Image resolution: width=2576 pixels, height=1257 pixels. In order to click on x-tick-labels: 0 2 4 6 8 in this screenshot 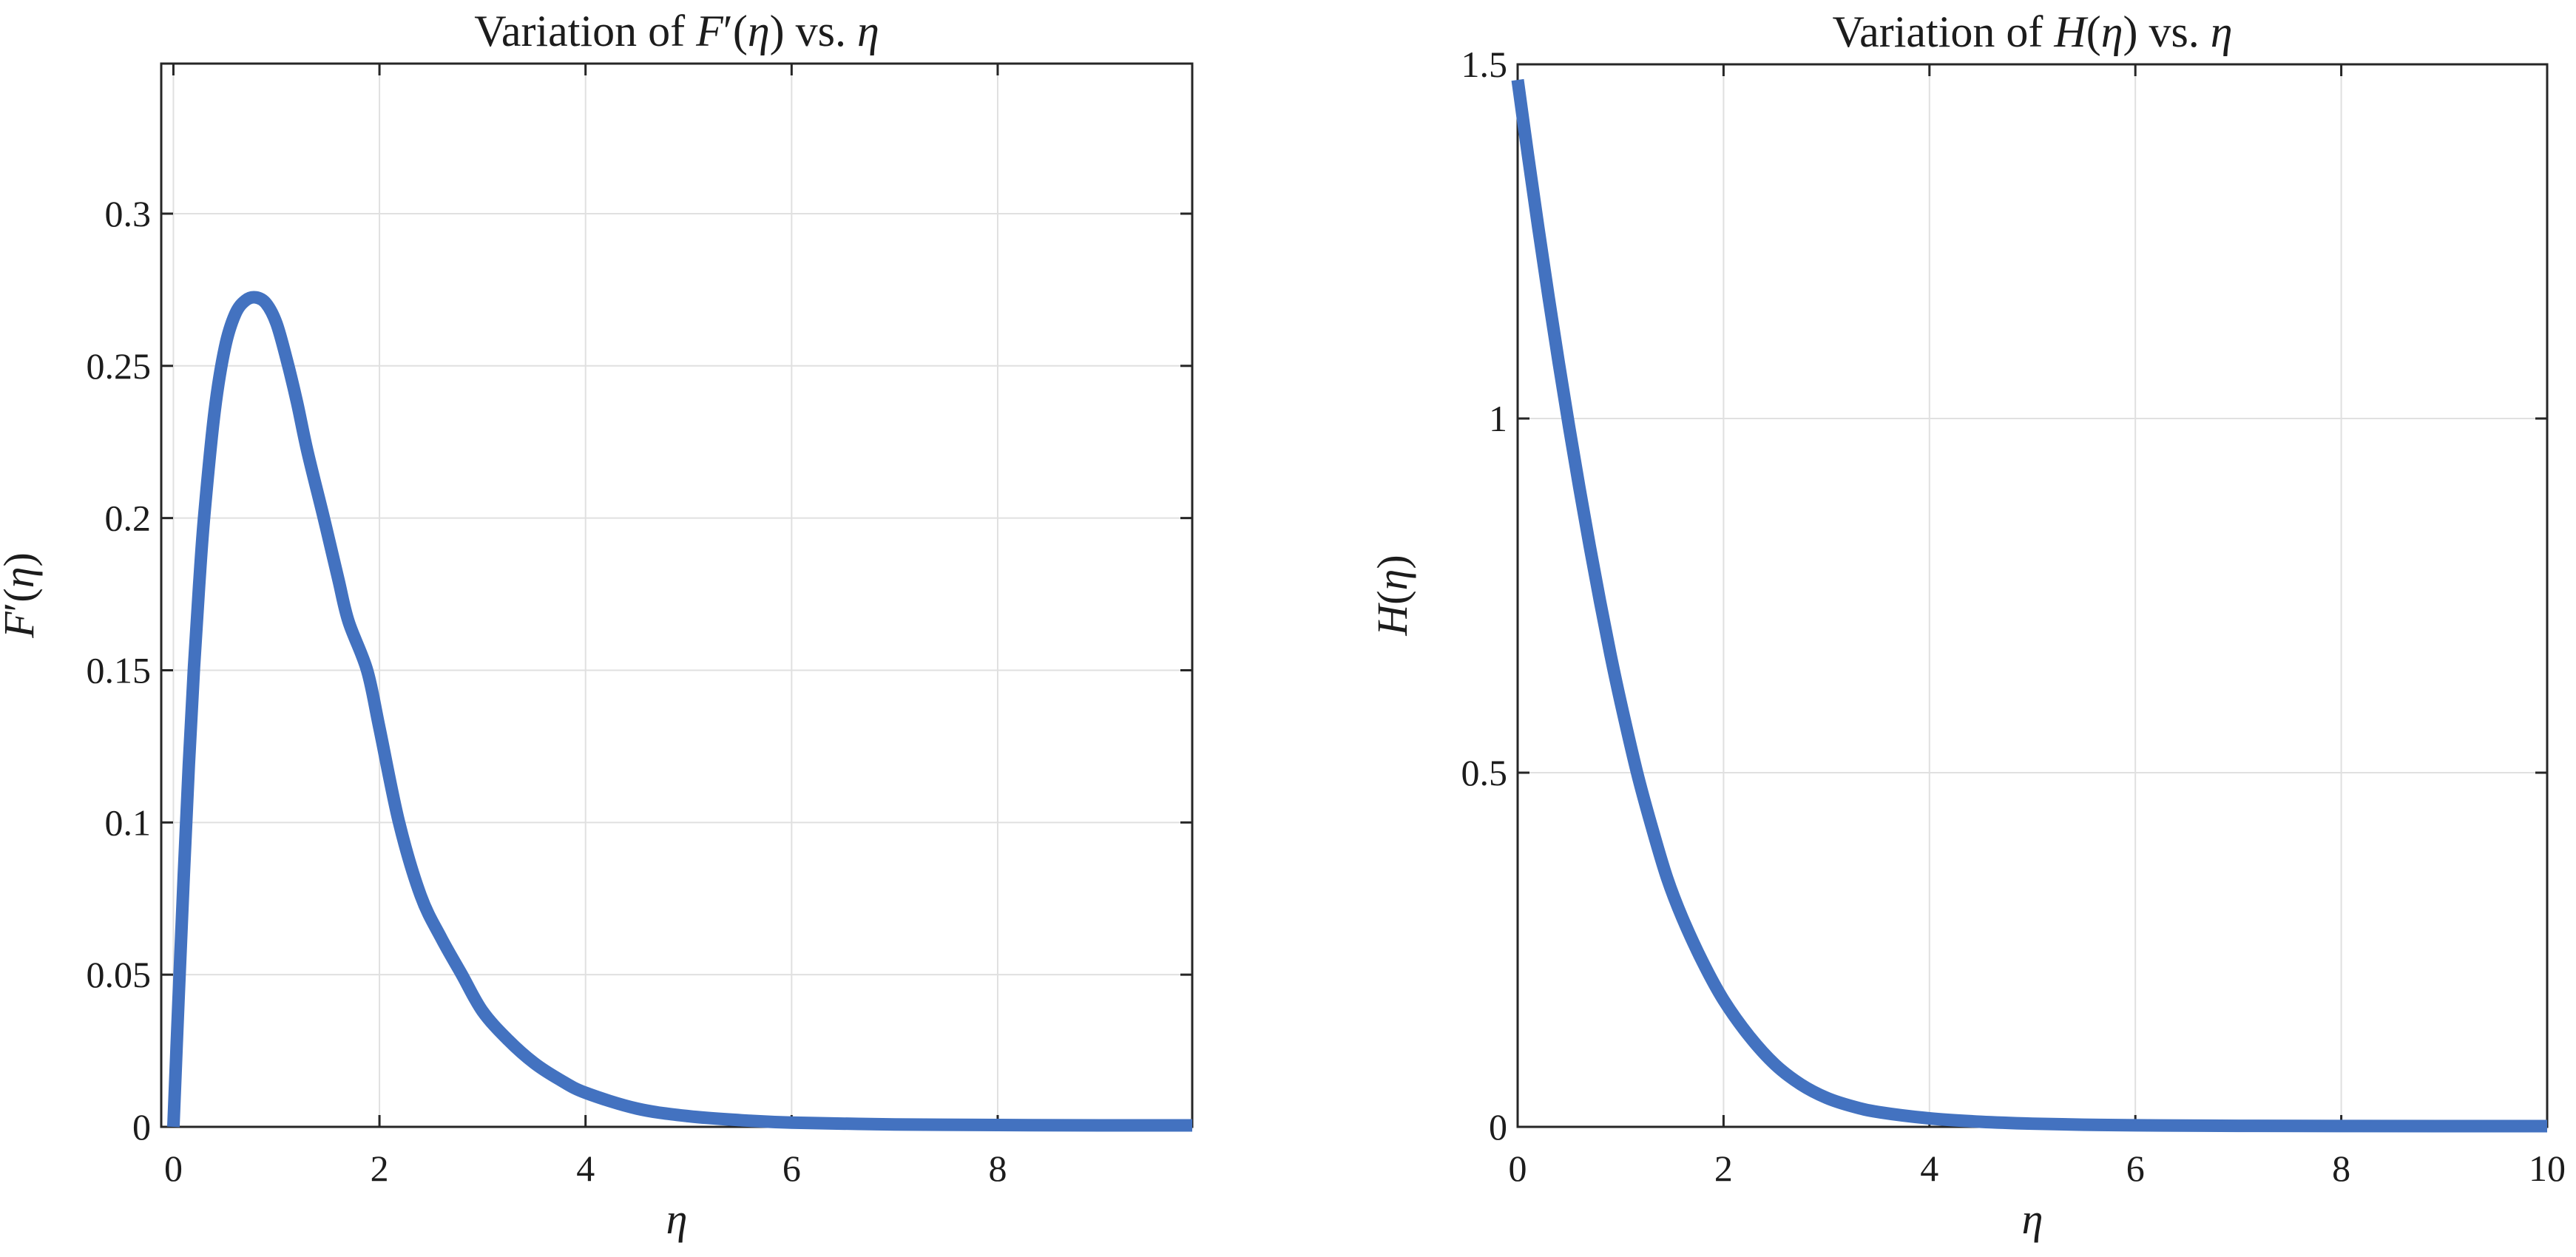, I will do `click(585, 1169)`.